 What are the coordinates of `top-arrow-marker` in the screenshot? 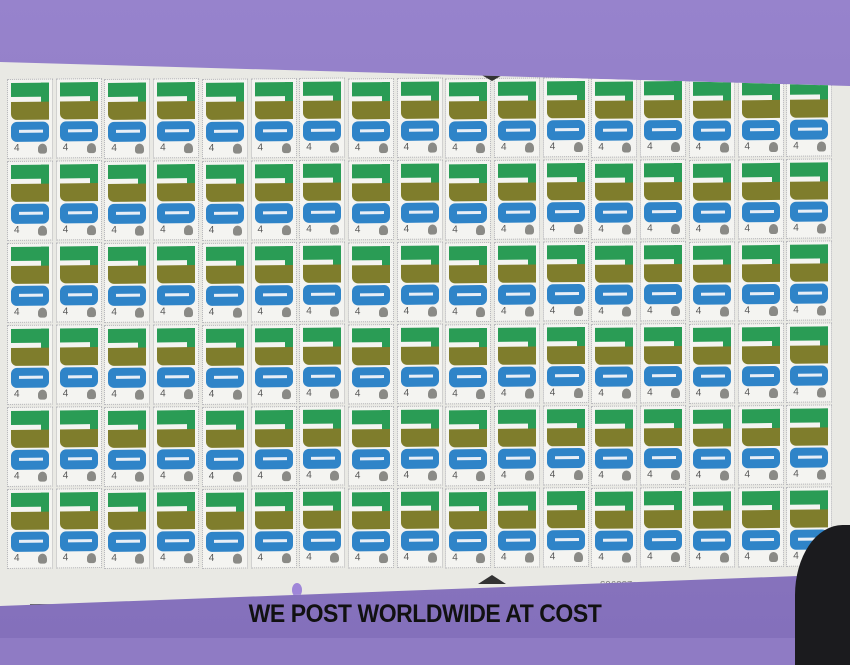 It's located at (492, 77).